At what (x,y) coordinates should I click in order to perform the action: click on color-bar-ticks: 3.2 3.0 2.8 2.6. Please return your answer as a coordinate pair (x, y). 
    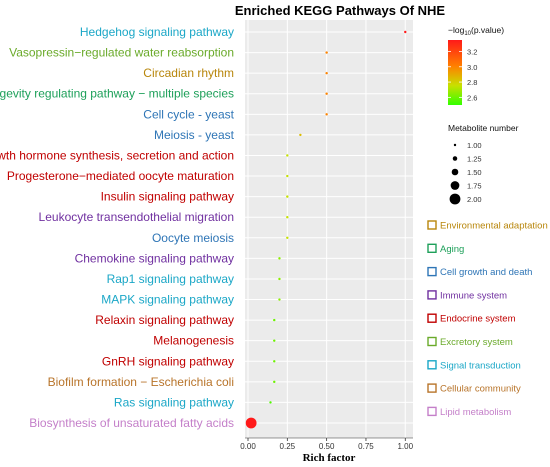
    Looking at the image, I should click on (462, 74).